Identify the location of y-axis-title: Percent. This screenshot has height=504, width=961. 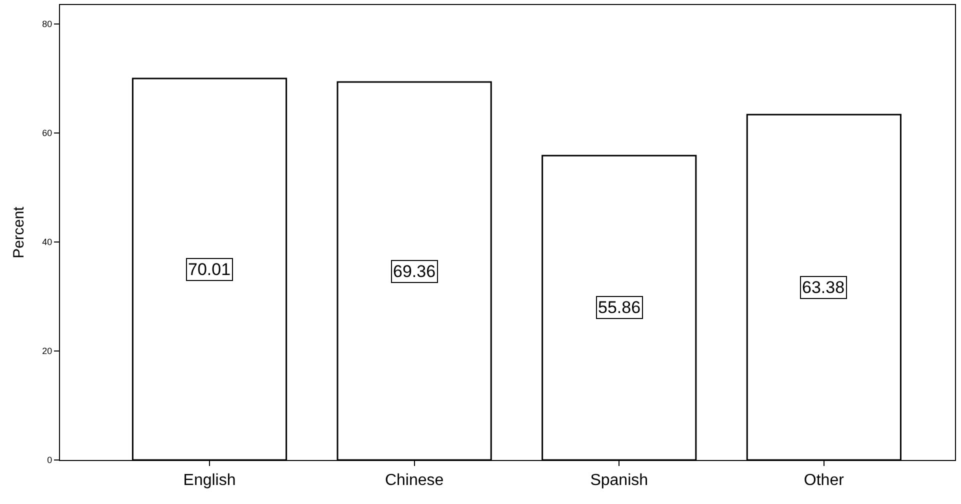
(19, 232).